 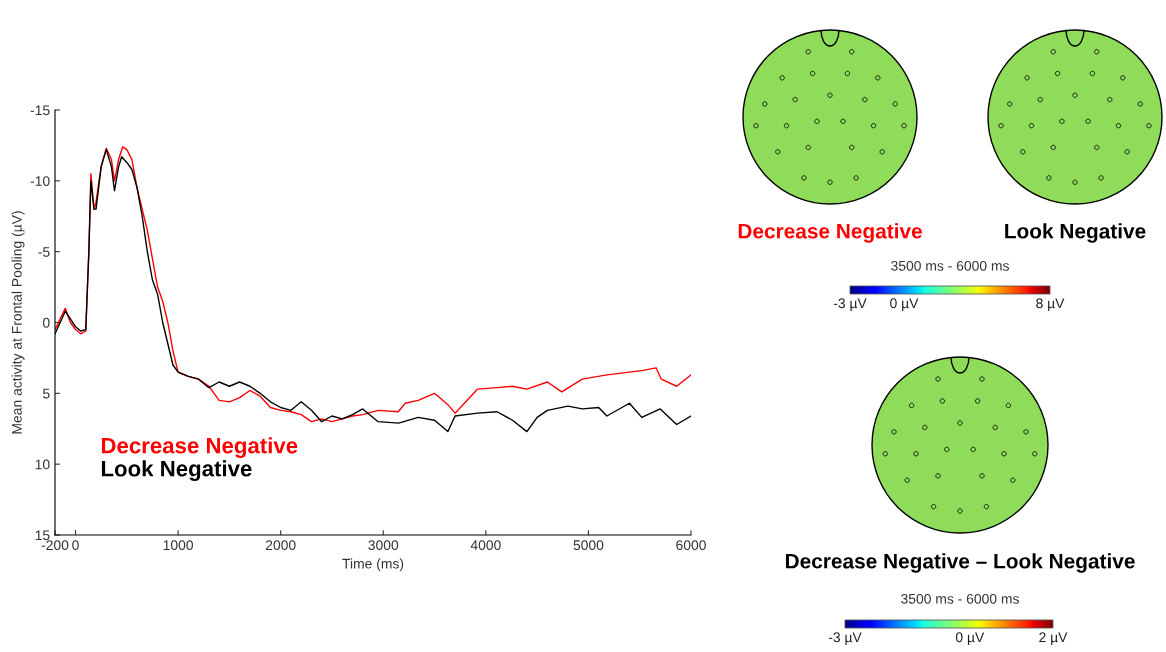 I want to click on y-tick-label: 15, so click(x=42, y=535).